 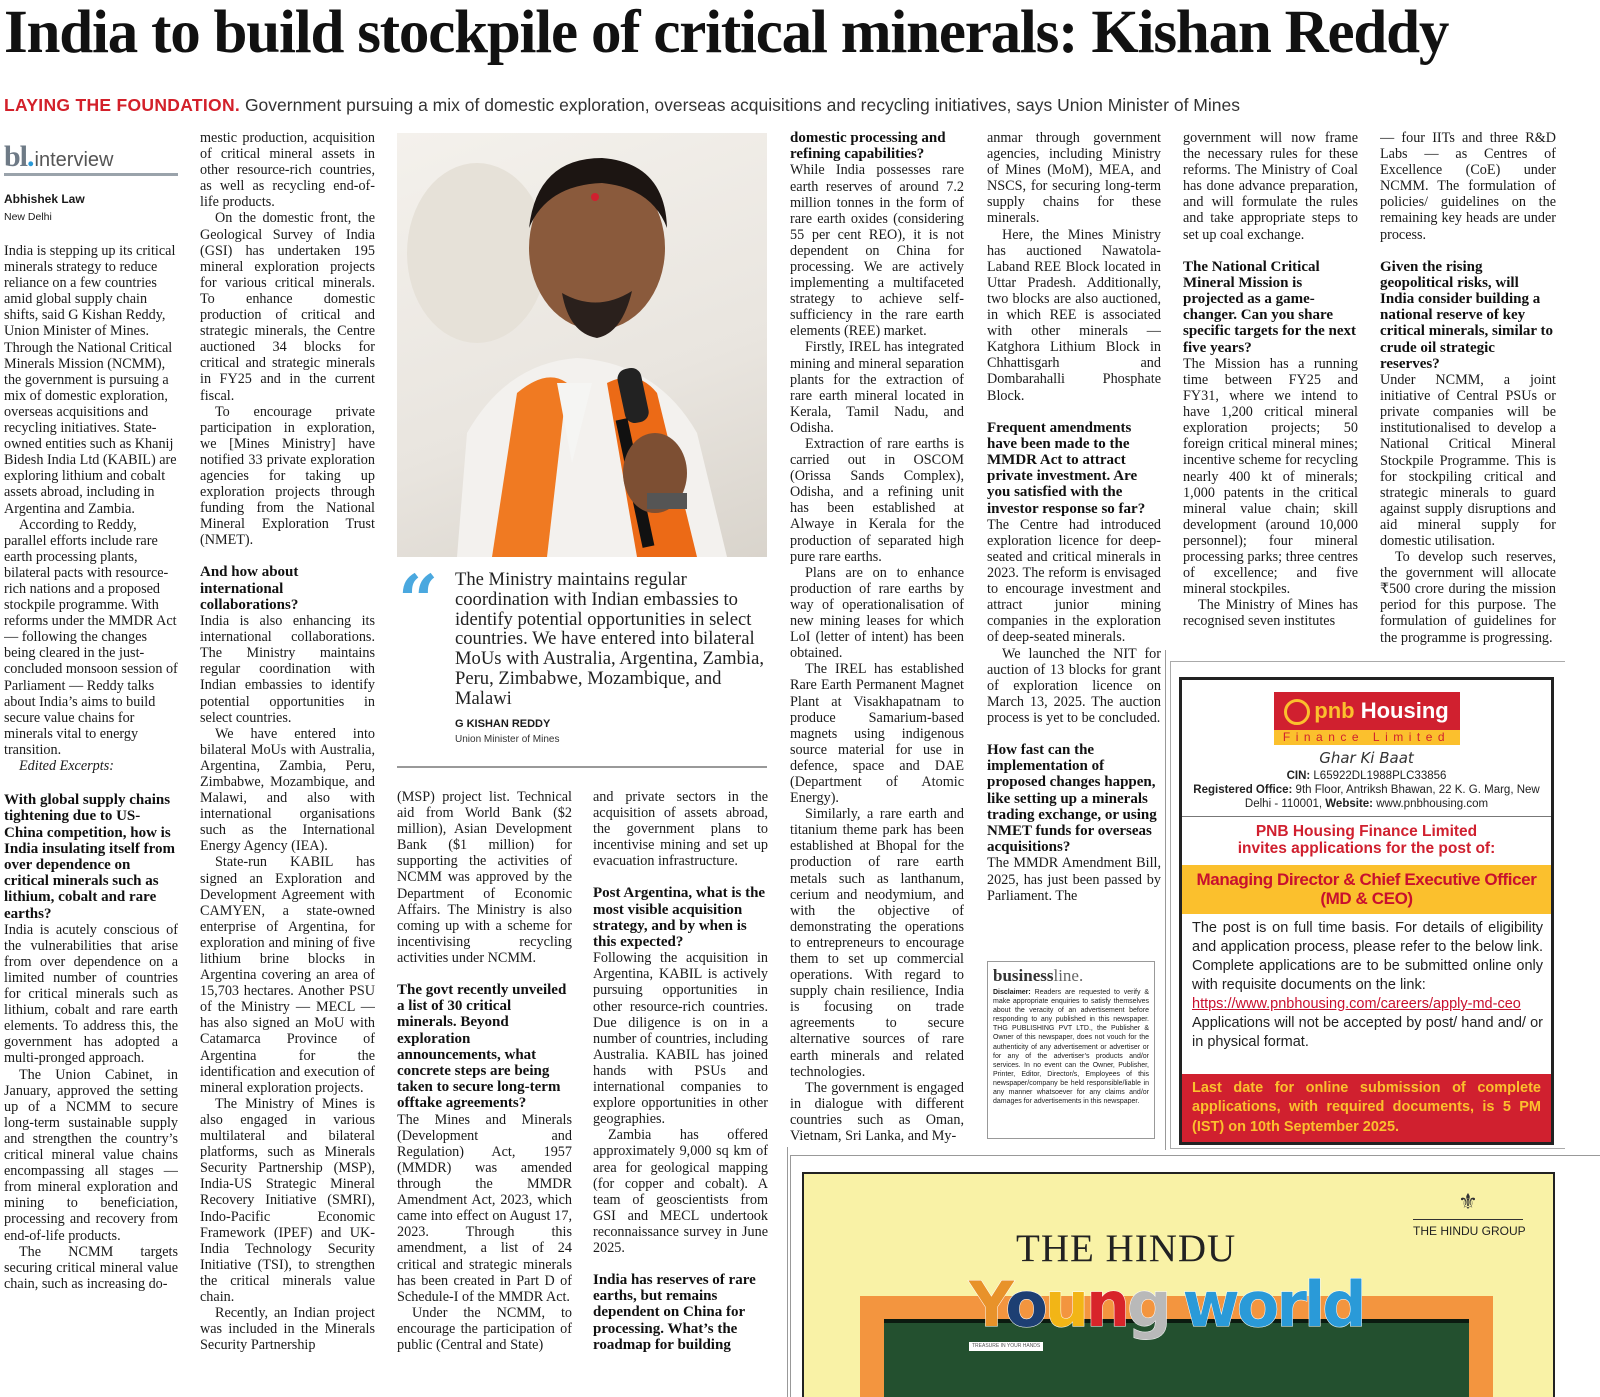 What do you see at coordinates (418, 600) in the screenshot?
I see `quote-icon: “` at bounding box center [418, 600].